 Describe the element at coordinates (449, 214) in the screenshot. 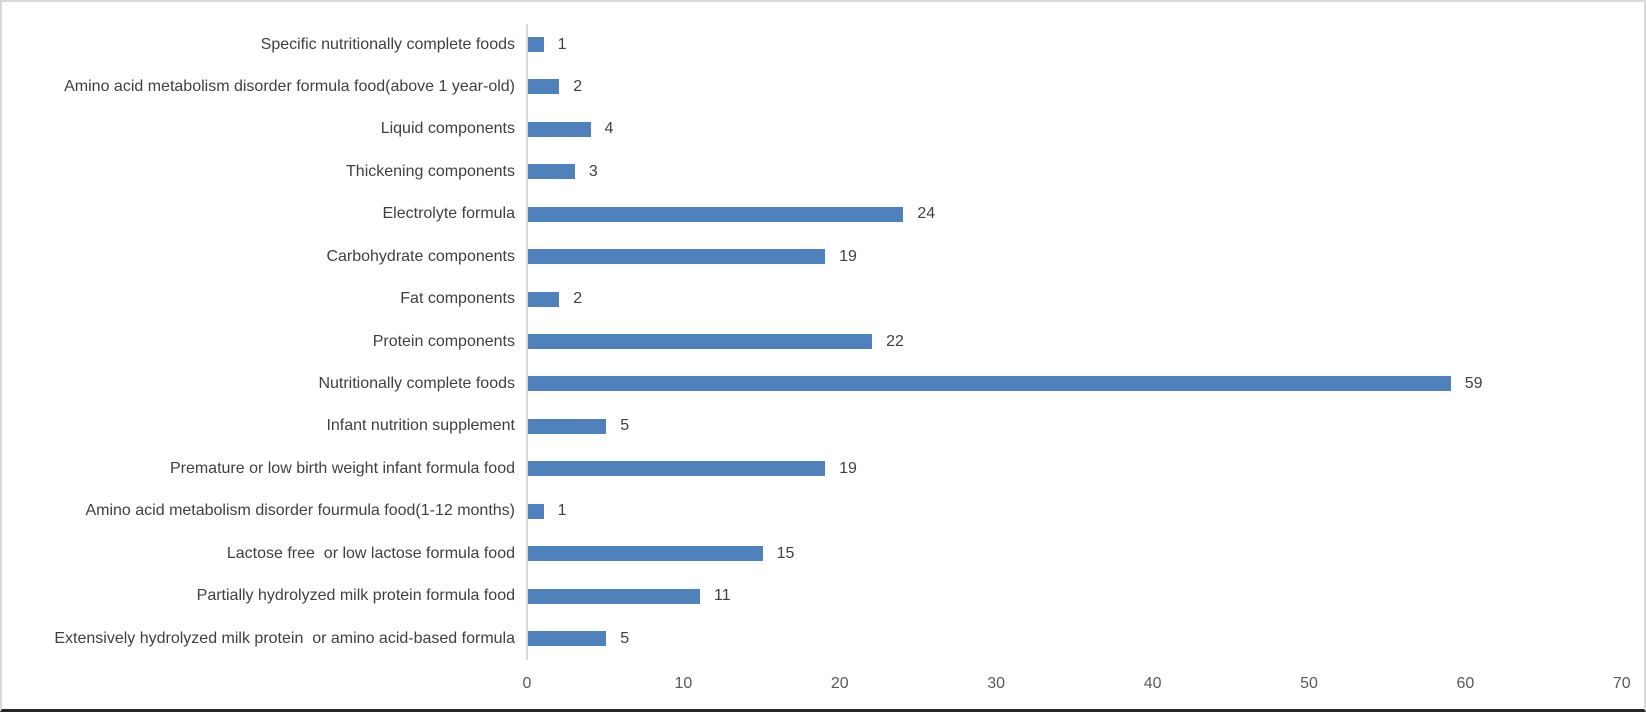

I see `category-label: Electrolyte formula` at that location.